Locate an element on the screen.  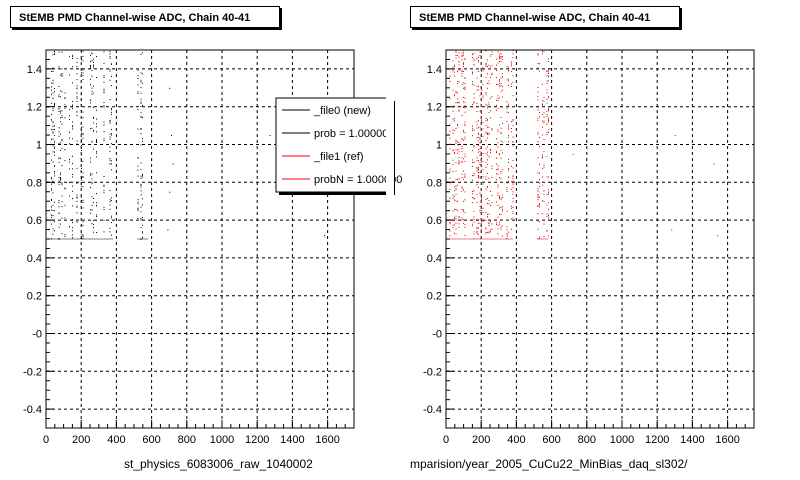
x-tick-label: 200 is located at coordinates (81, 440).